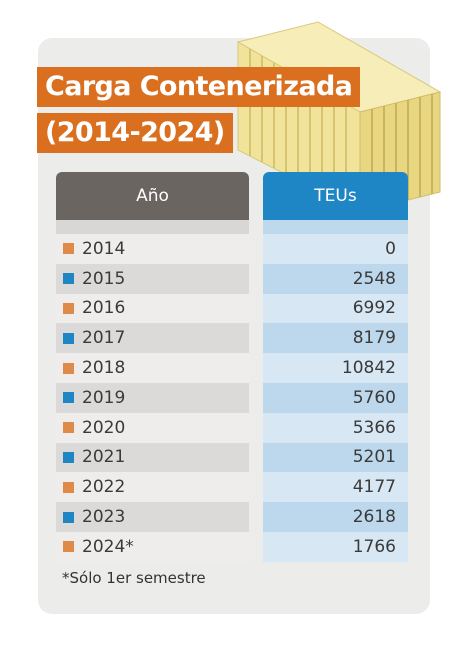 The image size is (476, 647). I want to click on year-label: 2017, so click(104, 338).